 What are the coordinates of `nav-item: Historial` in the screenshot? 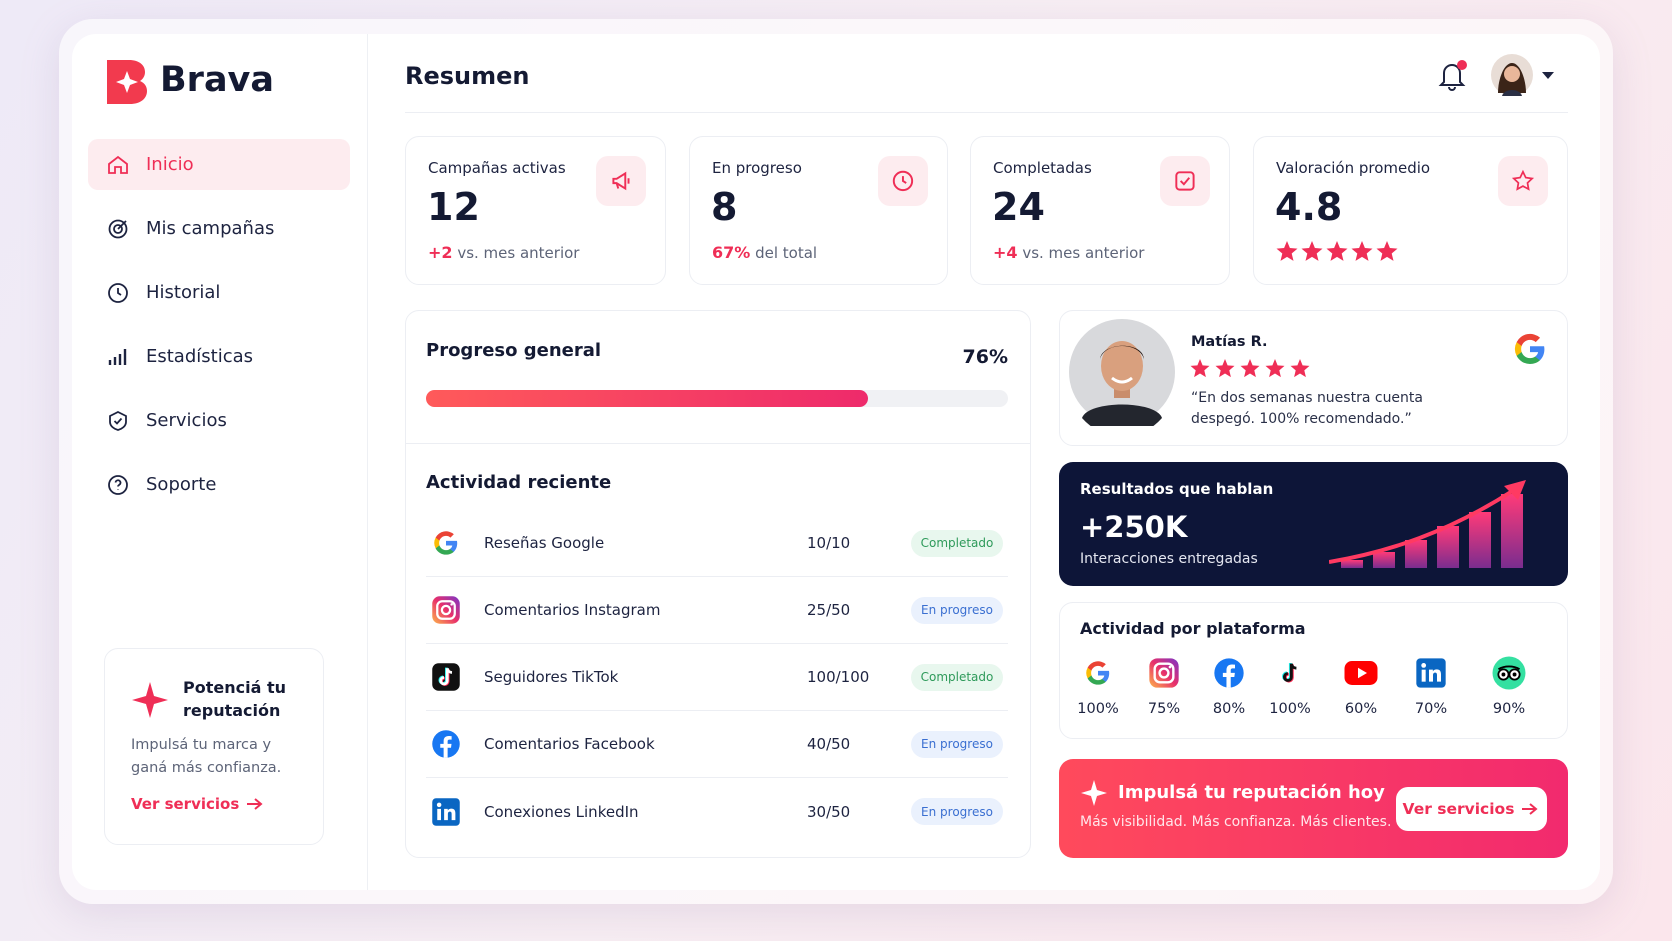 It's located at (219, 292).